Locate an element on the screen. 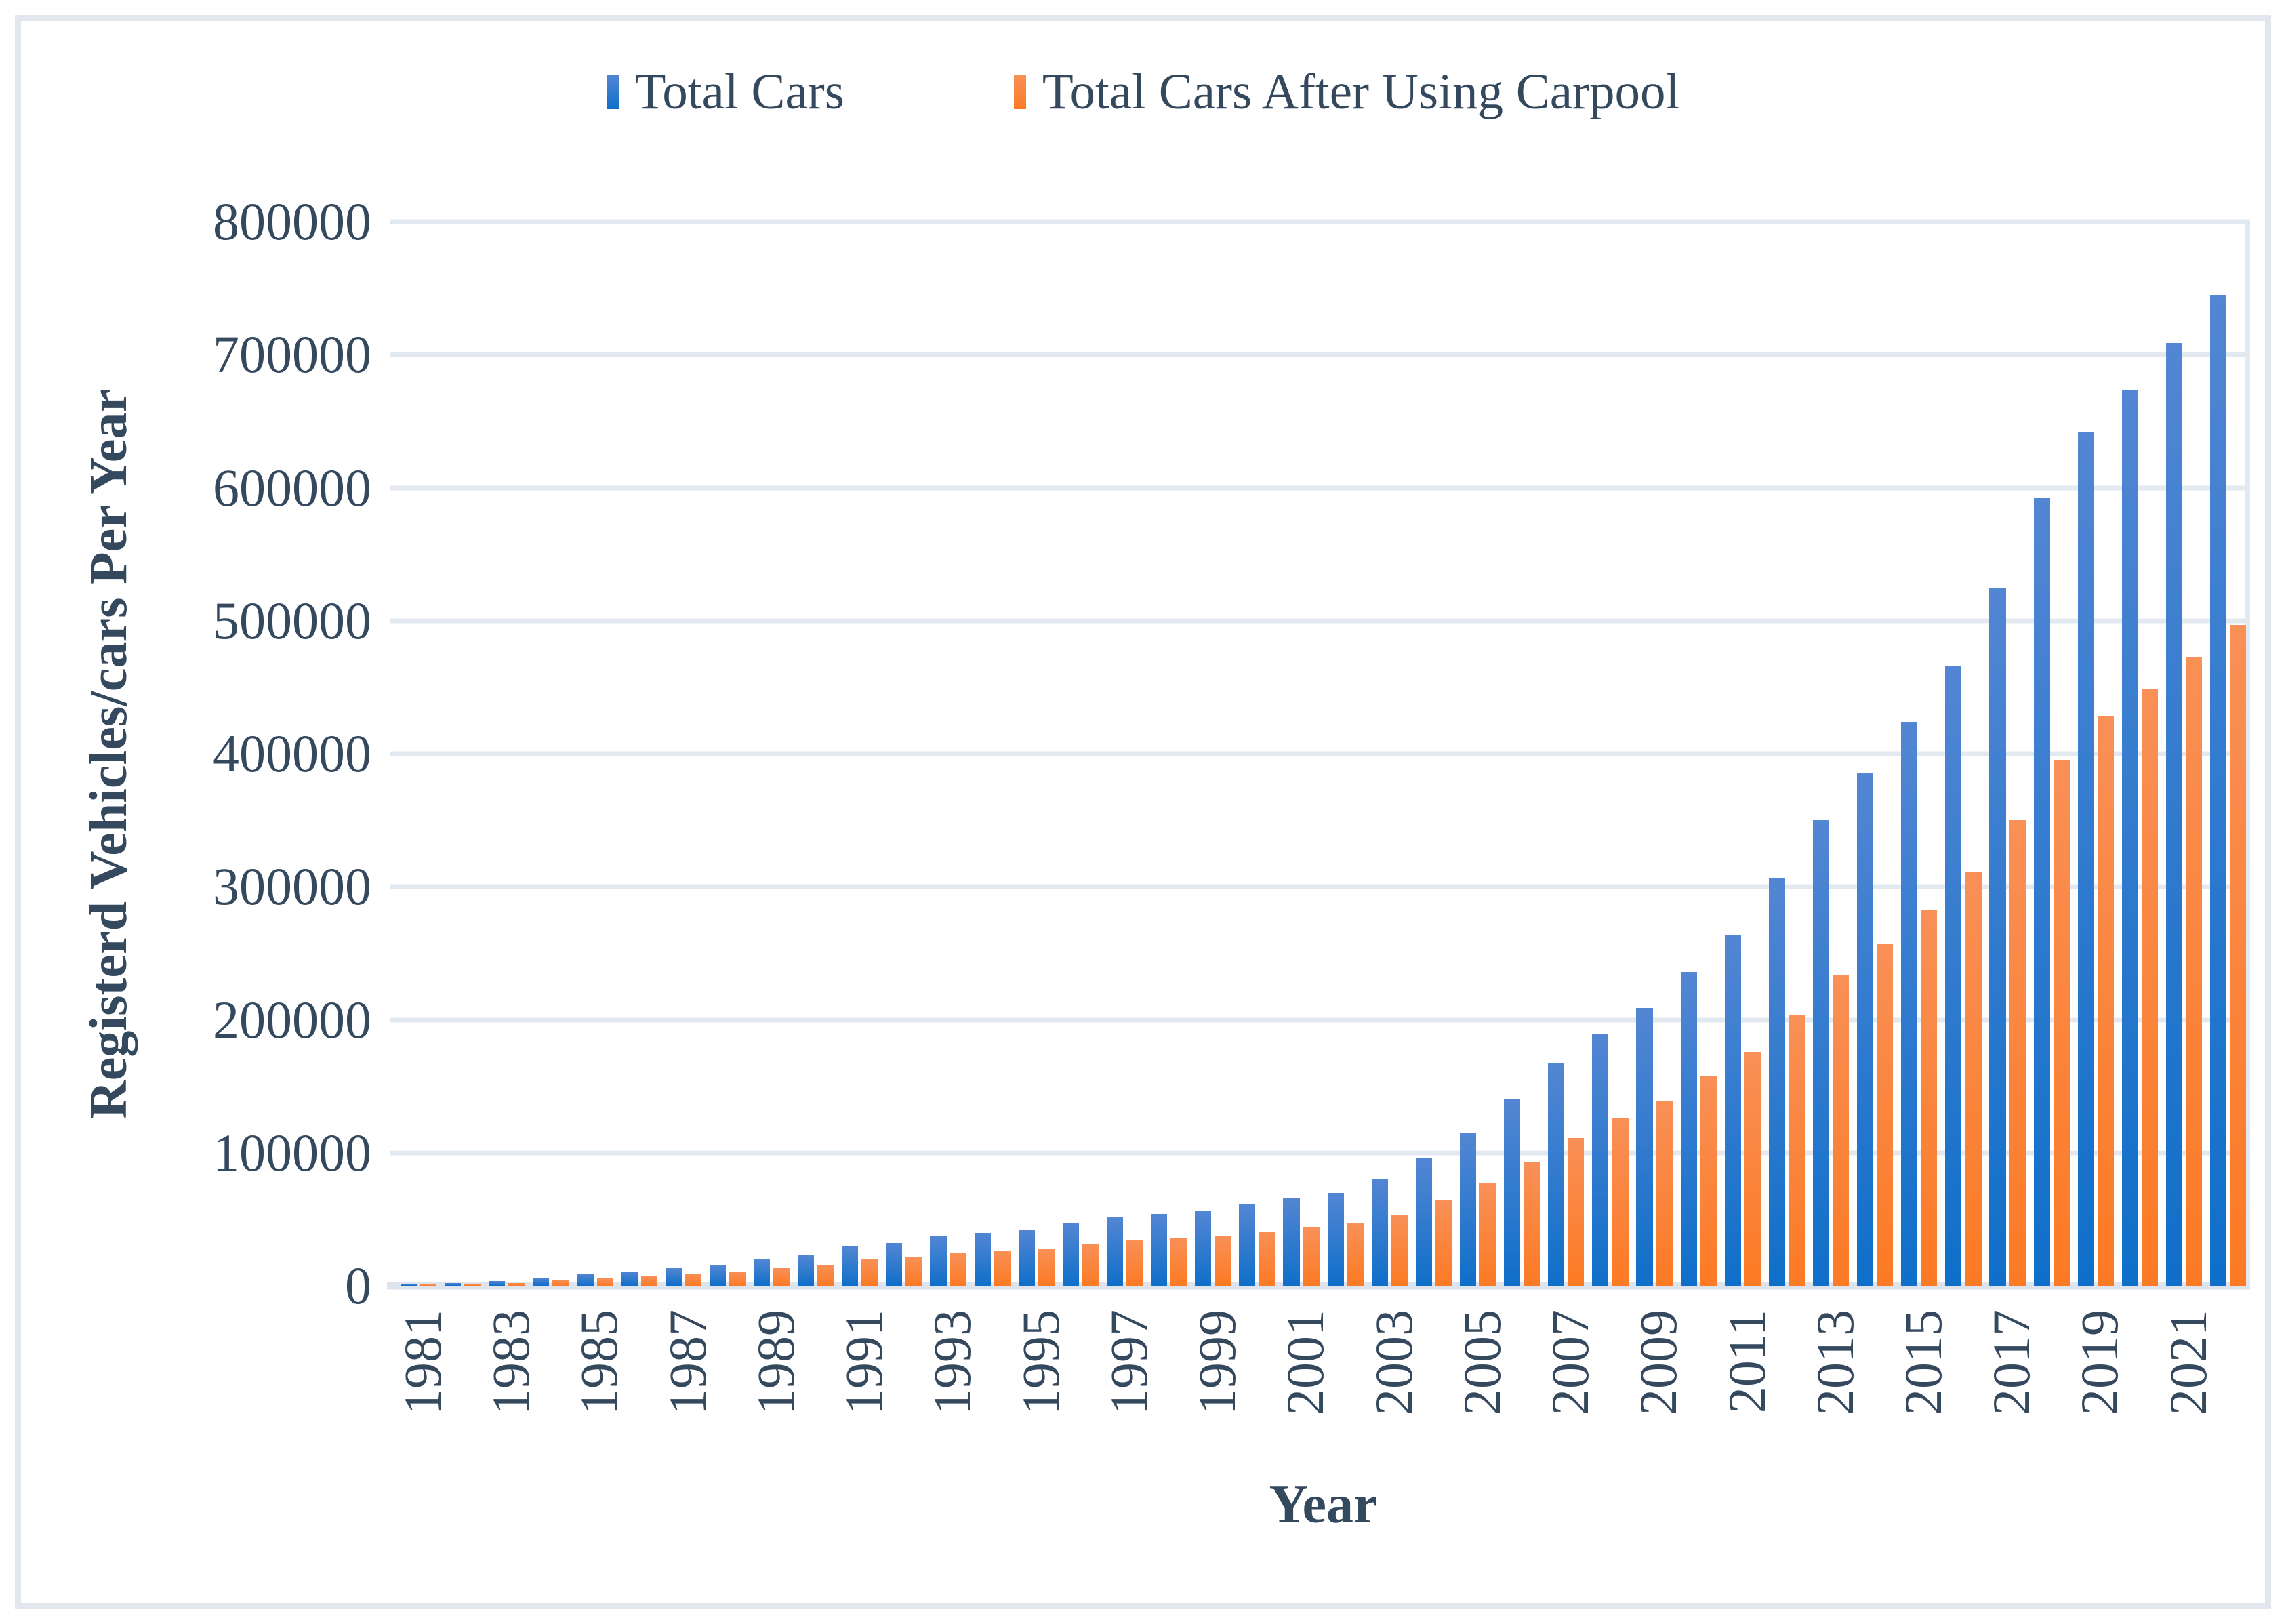  x-tick-label-2009: 2009 is located at coordinates (1659, 1362).